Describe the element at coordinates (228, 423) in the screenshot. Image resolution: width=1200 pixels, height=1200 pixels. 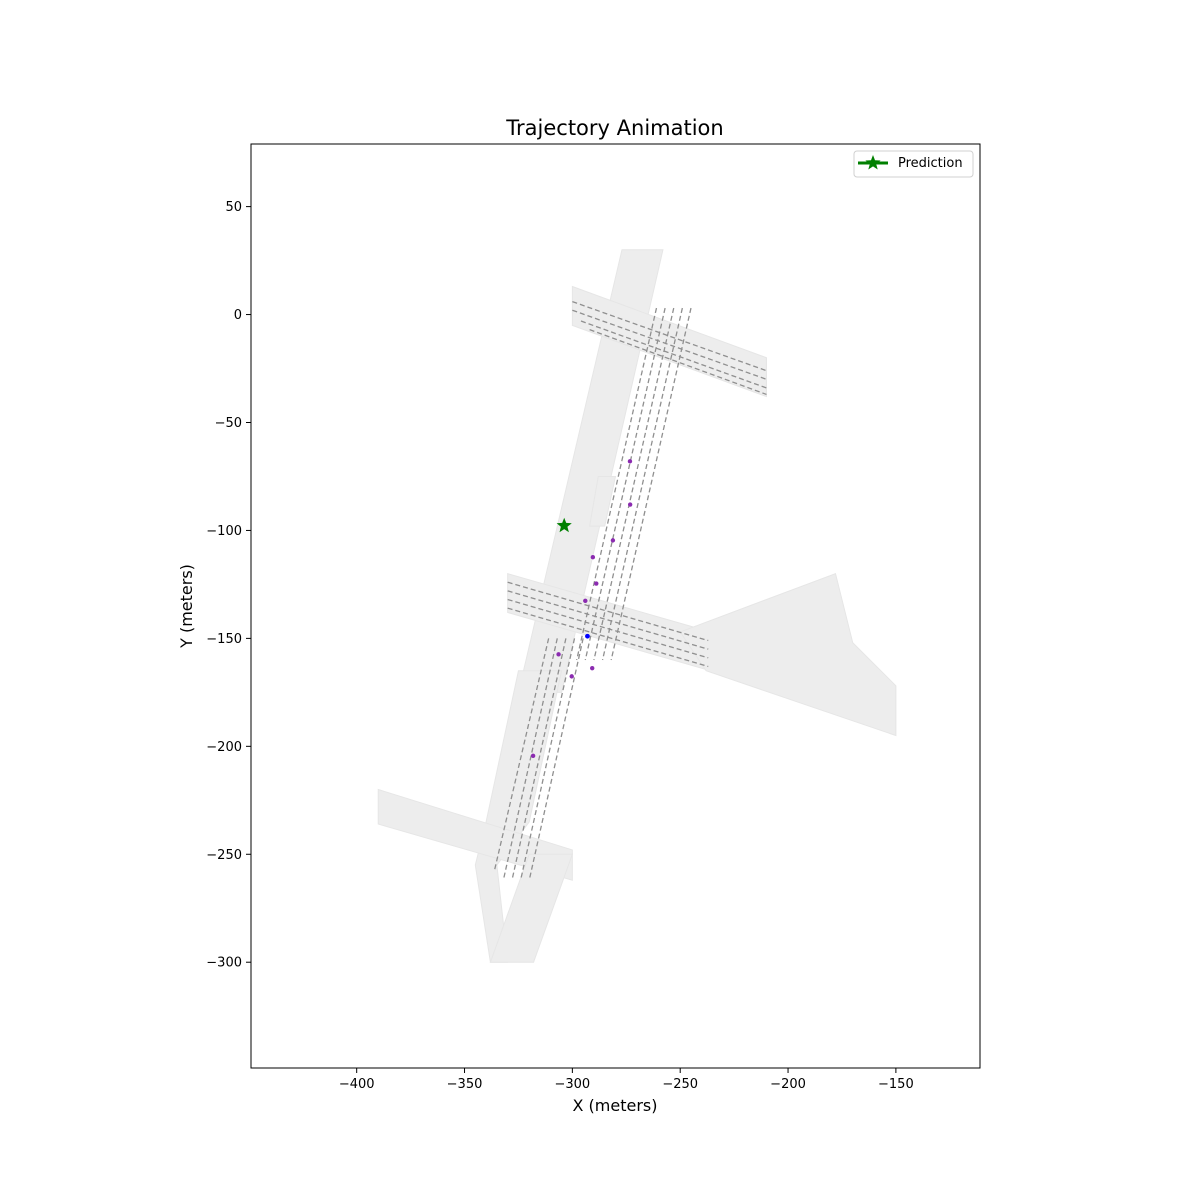
I see `y-tick-label-2: −50` at that location.